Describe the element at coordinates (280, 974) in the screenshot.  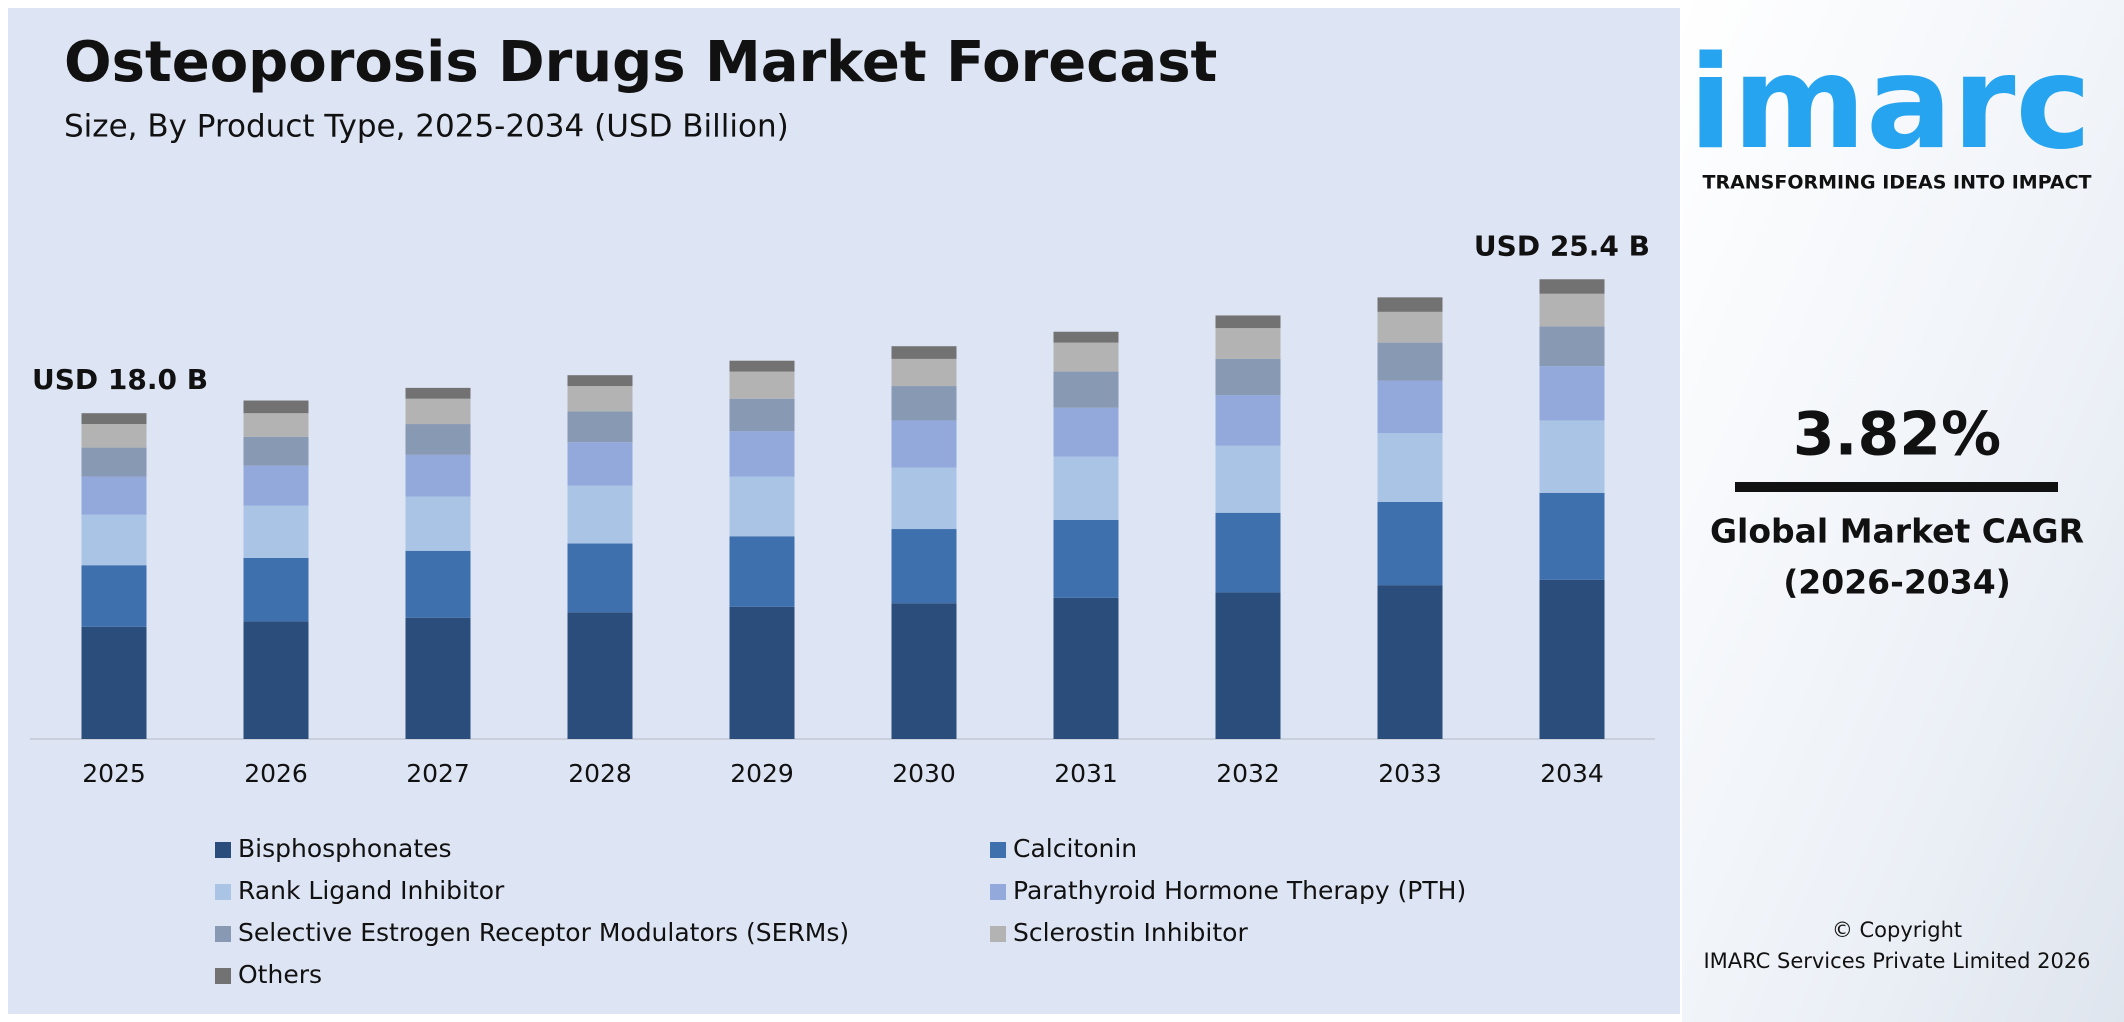
I see `legend-label: Others` at that location.